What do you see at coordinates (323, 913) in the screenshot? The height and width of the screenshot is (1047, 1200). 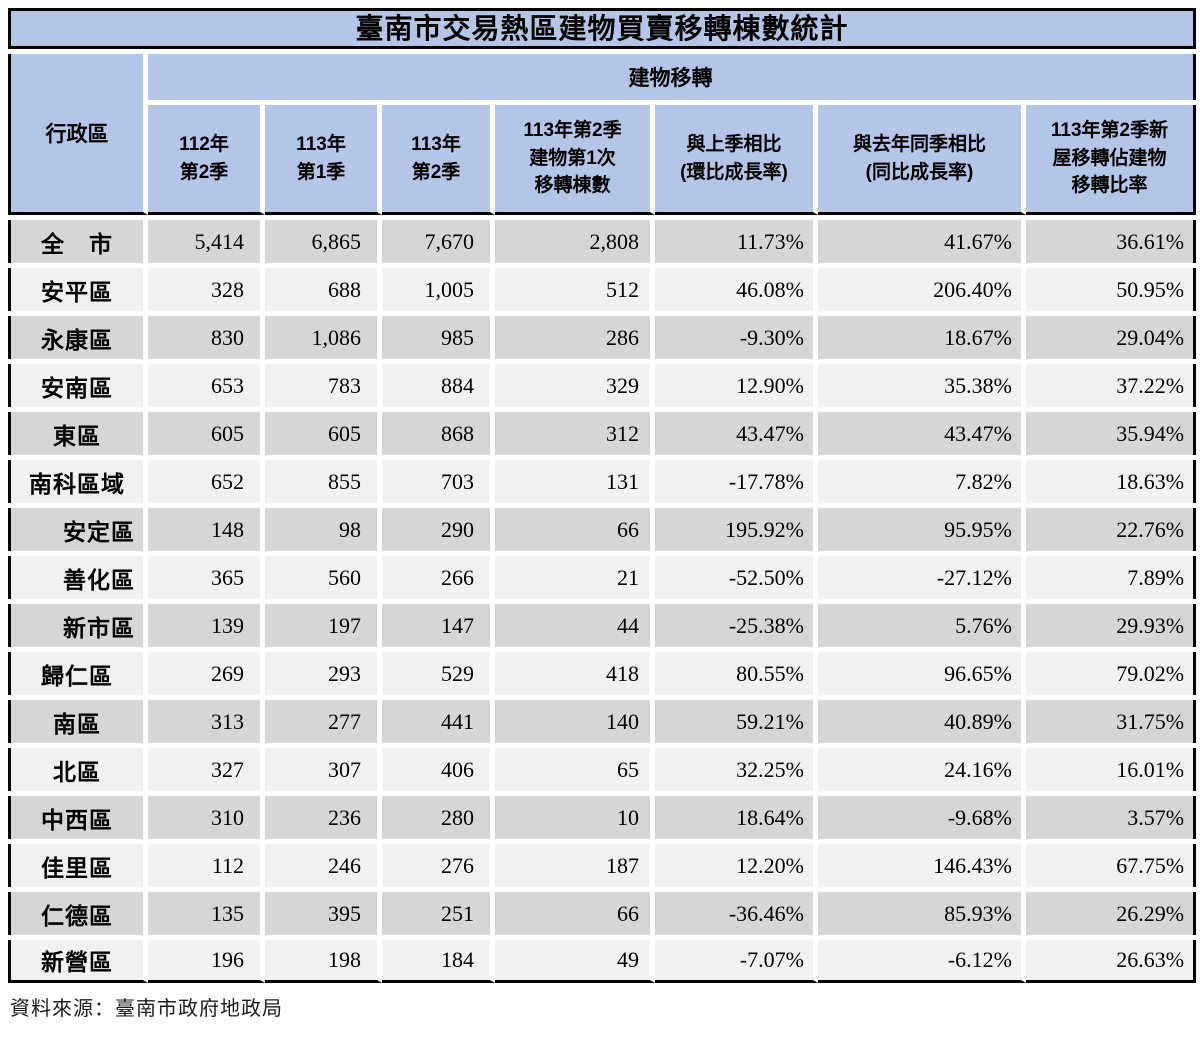 I see `value-cell: 395` at bounding box center [323, 913].